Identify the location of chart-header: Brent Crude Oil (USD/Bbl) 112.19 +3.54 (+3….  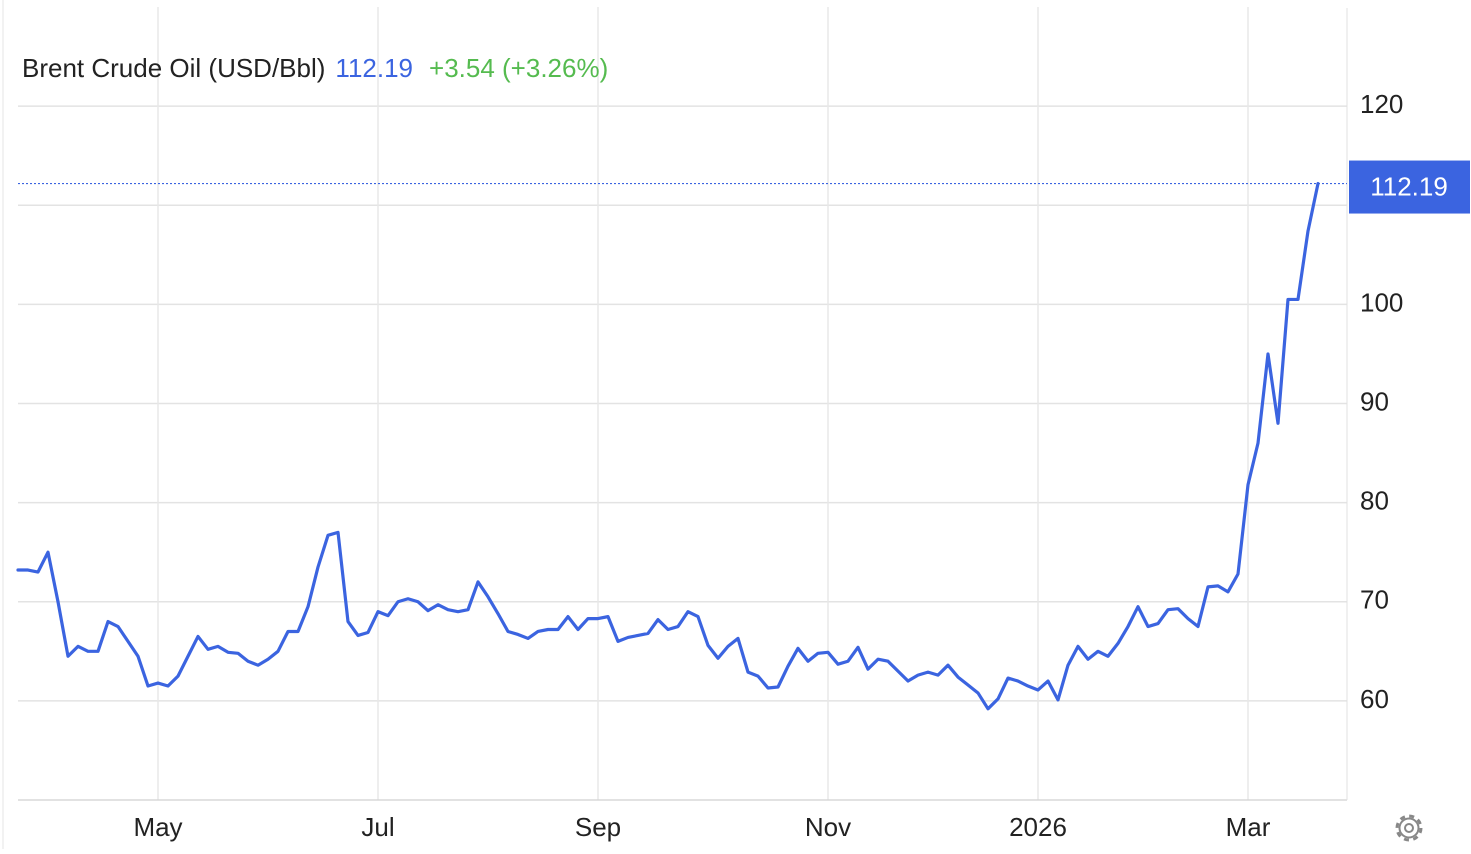
(315, 68).